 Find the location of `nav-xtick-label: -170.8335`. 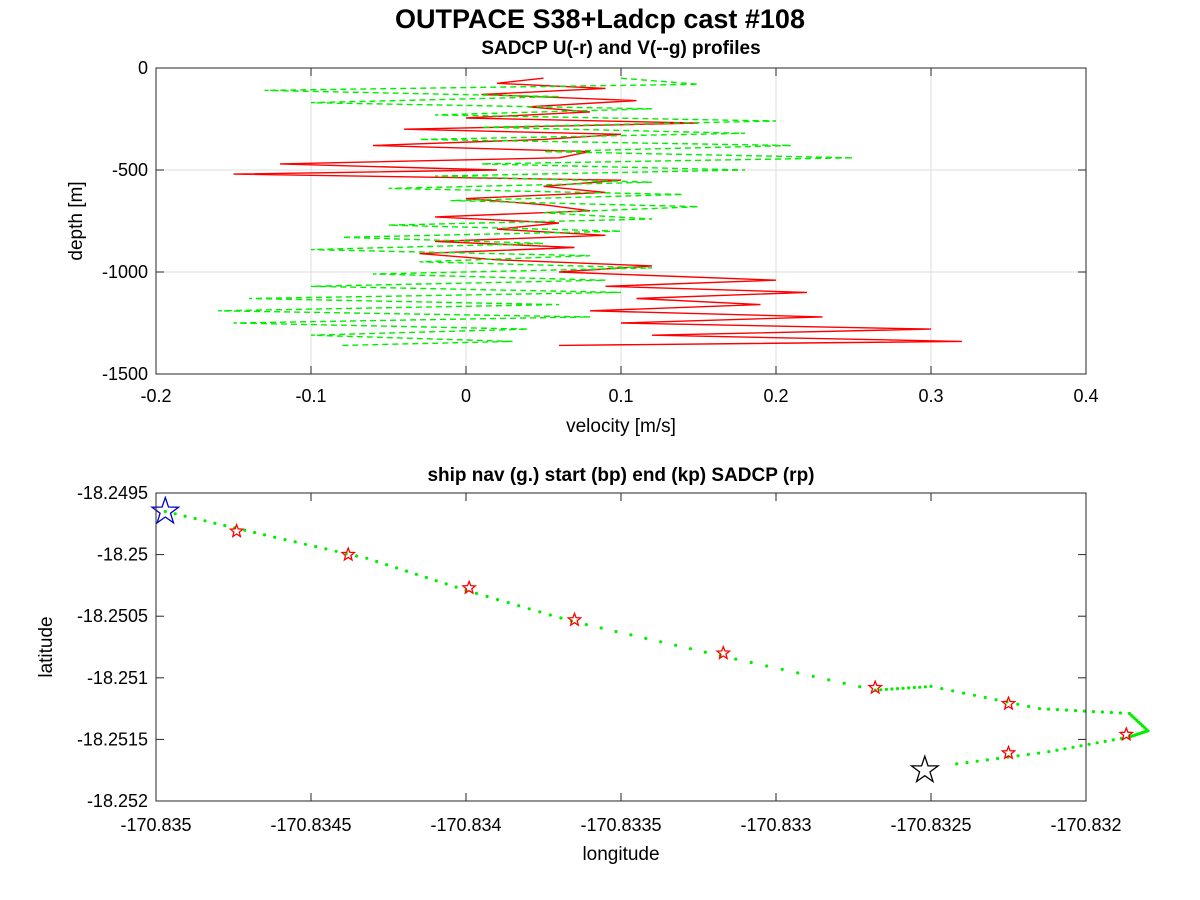

nav-xtick-label: -170.8335 is located at coordinates (620, 825).